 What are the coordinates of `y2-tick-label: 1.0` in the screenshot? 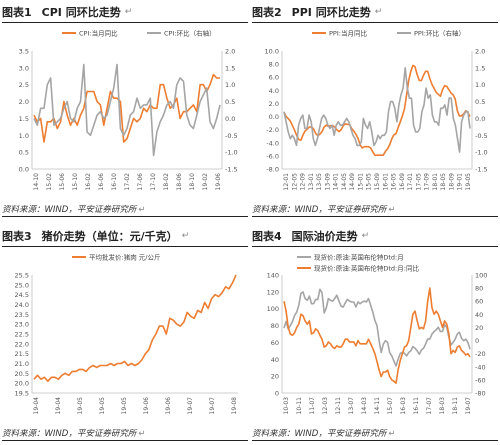 It's located at (230, 85).